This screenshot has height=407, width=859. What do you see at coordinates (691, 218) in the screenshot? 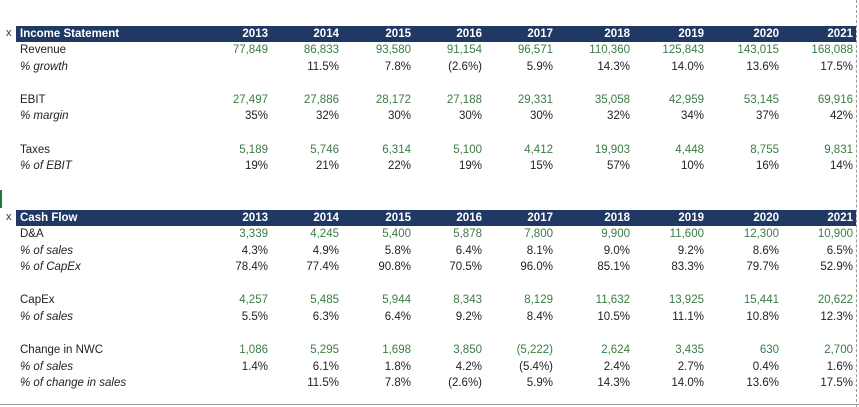
I see `year-header-cell: 2019` at bounding box center [691, 218].